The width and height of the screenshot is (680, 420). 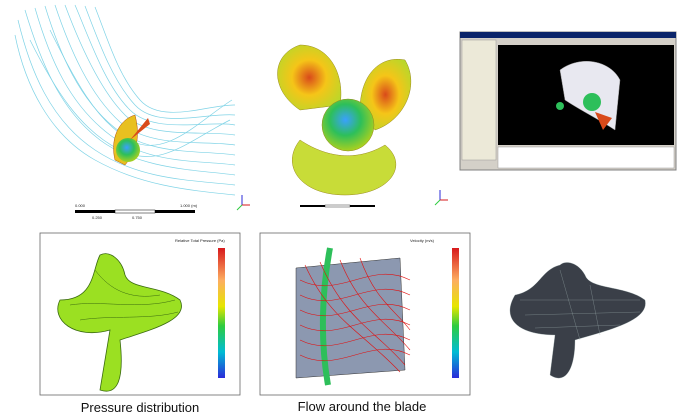 What do you see at coordinates (422, 240) in the screenshot?
I see `legend-title: Velocity (m/s)` at bounding box center [422, 240].